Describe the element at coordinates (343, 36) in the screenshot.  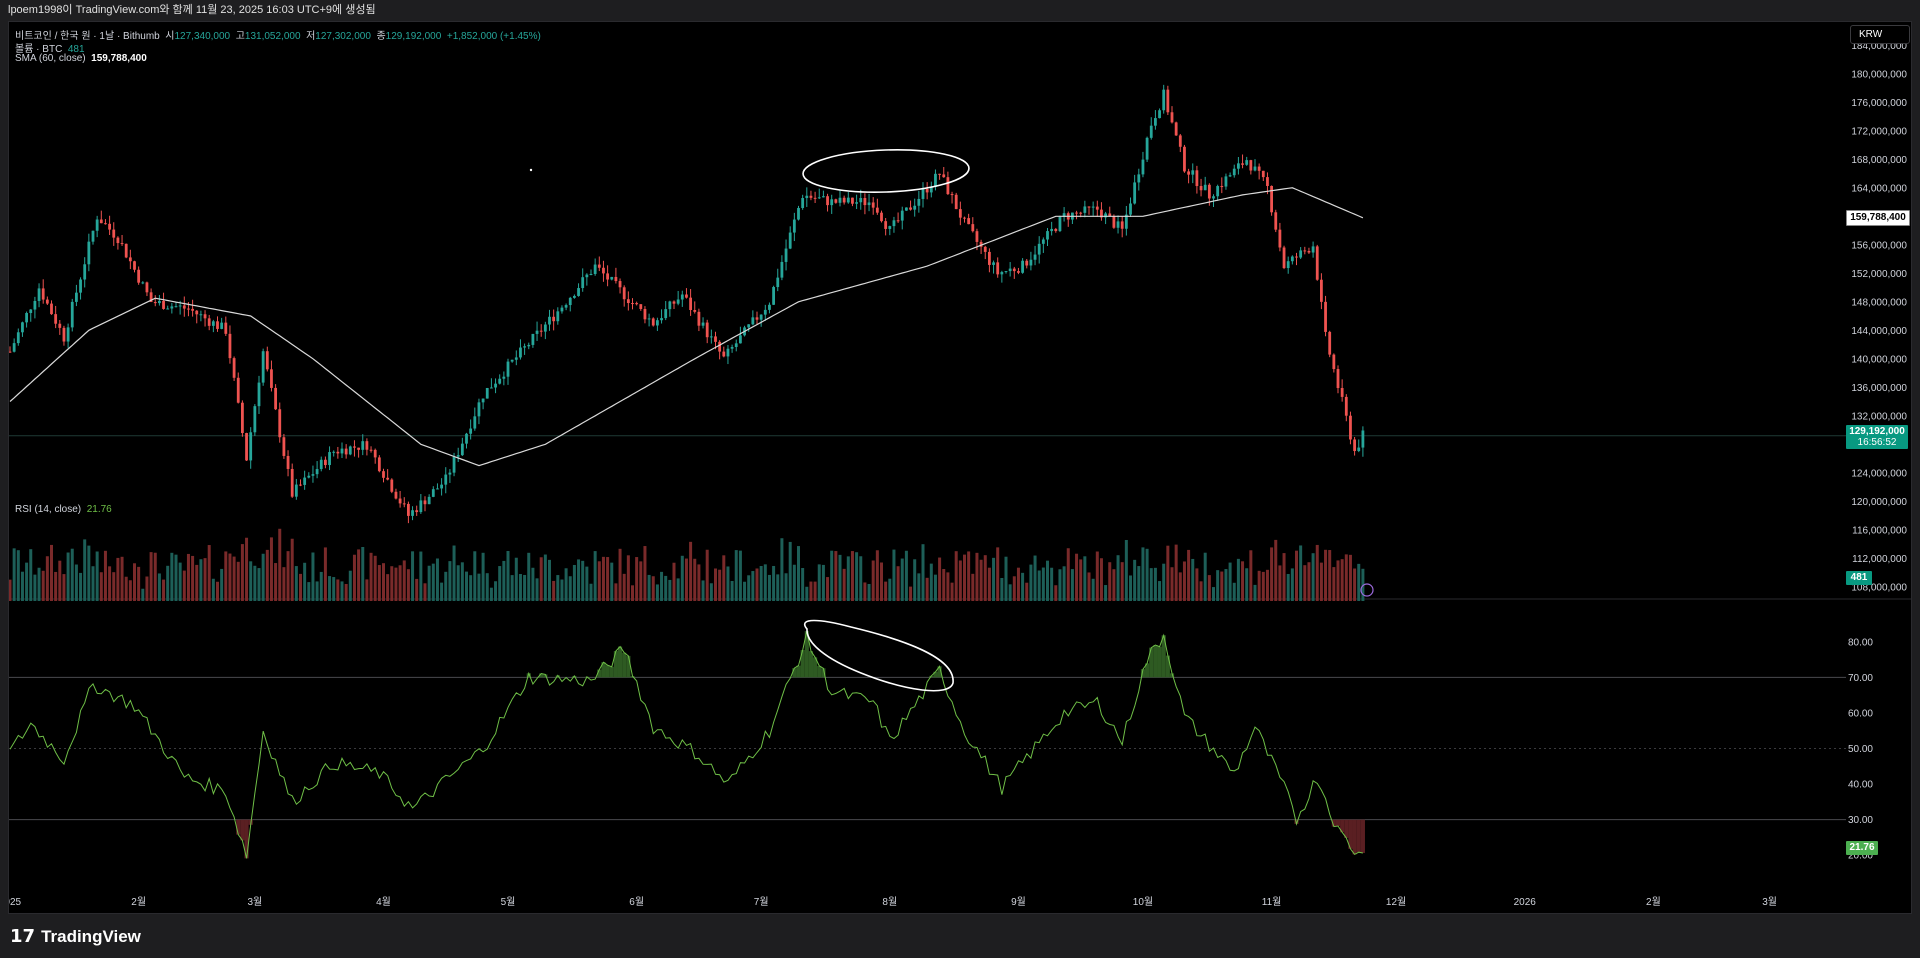
I see `ohlc-low: 127,302,000` at that location.